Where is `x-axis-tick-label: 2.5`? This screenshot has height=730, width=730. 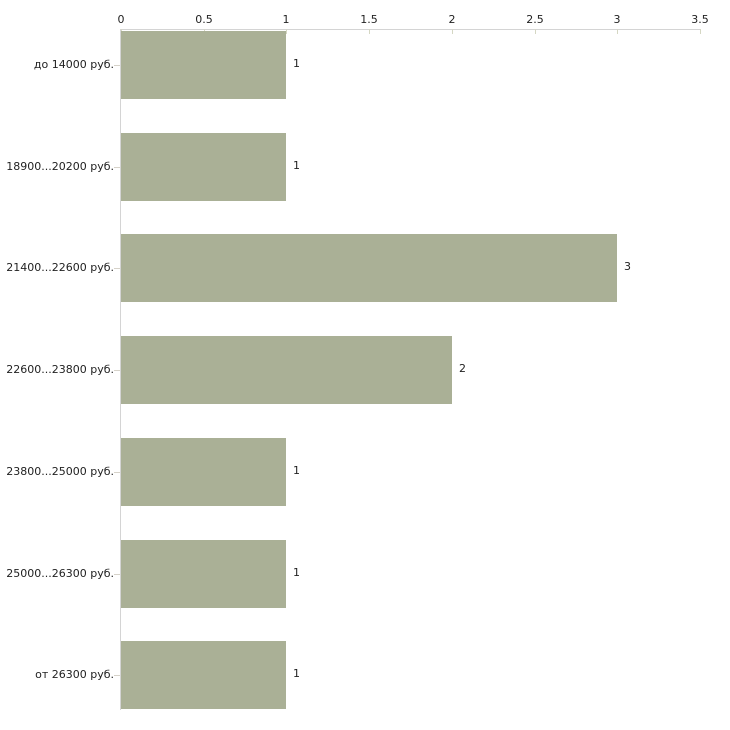 x-axis-tick-label: 2.5 is located at coordinates (535, 19).